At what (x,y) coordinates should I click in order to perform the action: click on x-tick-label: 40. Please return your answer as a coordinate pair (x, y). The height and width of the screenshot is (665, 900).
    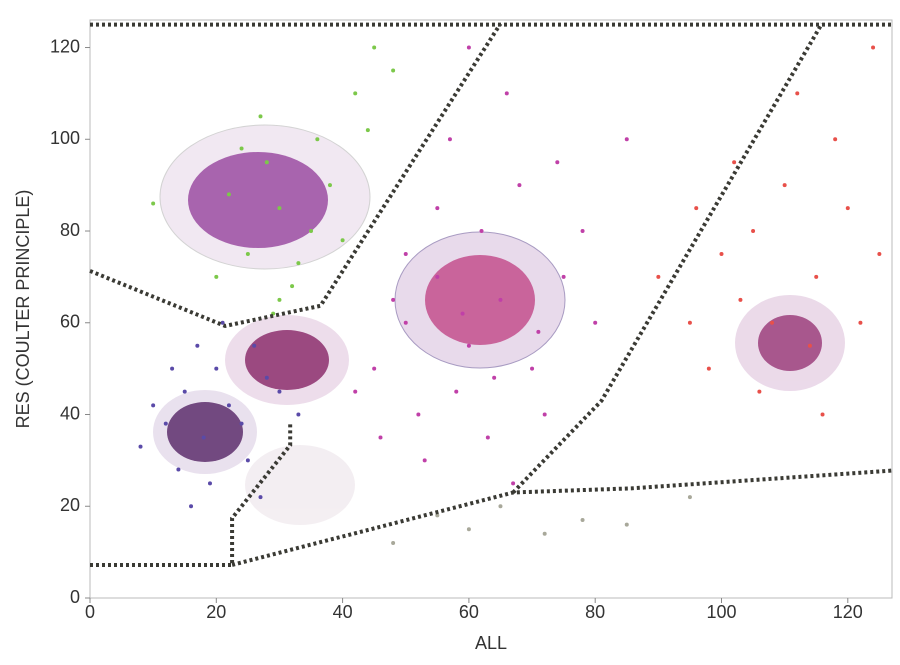
    Looking at the image, I should click on (343, 612).